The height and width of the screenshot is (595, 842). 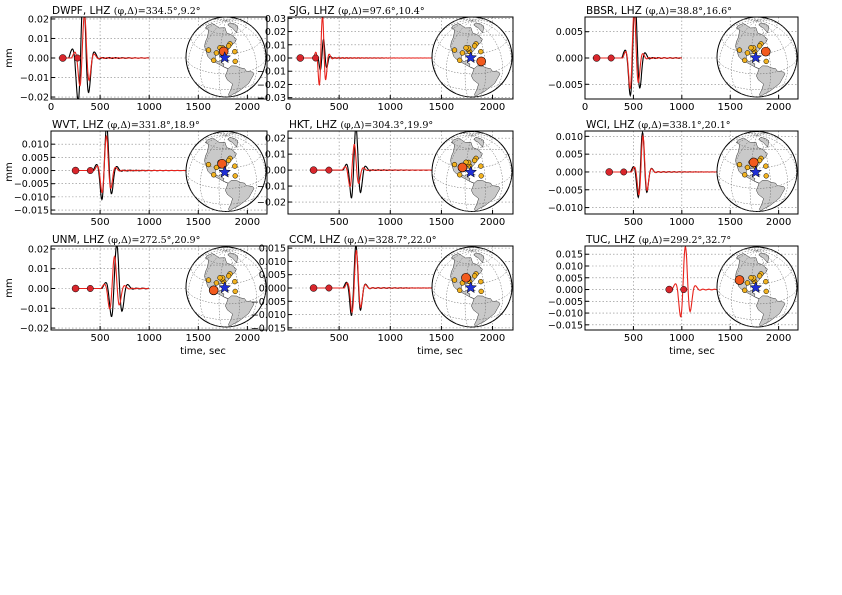 What do you see at coordinates (478, 142) in the screenshot?
I see `greenland-land` at bounding box center [478, 142].